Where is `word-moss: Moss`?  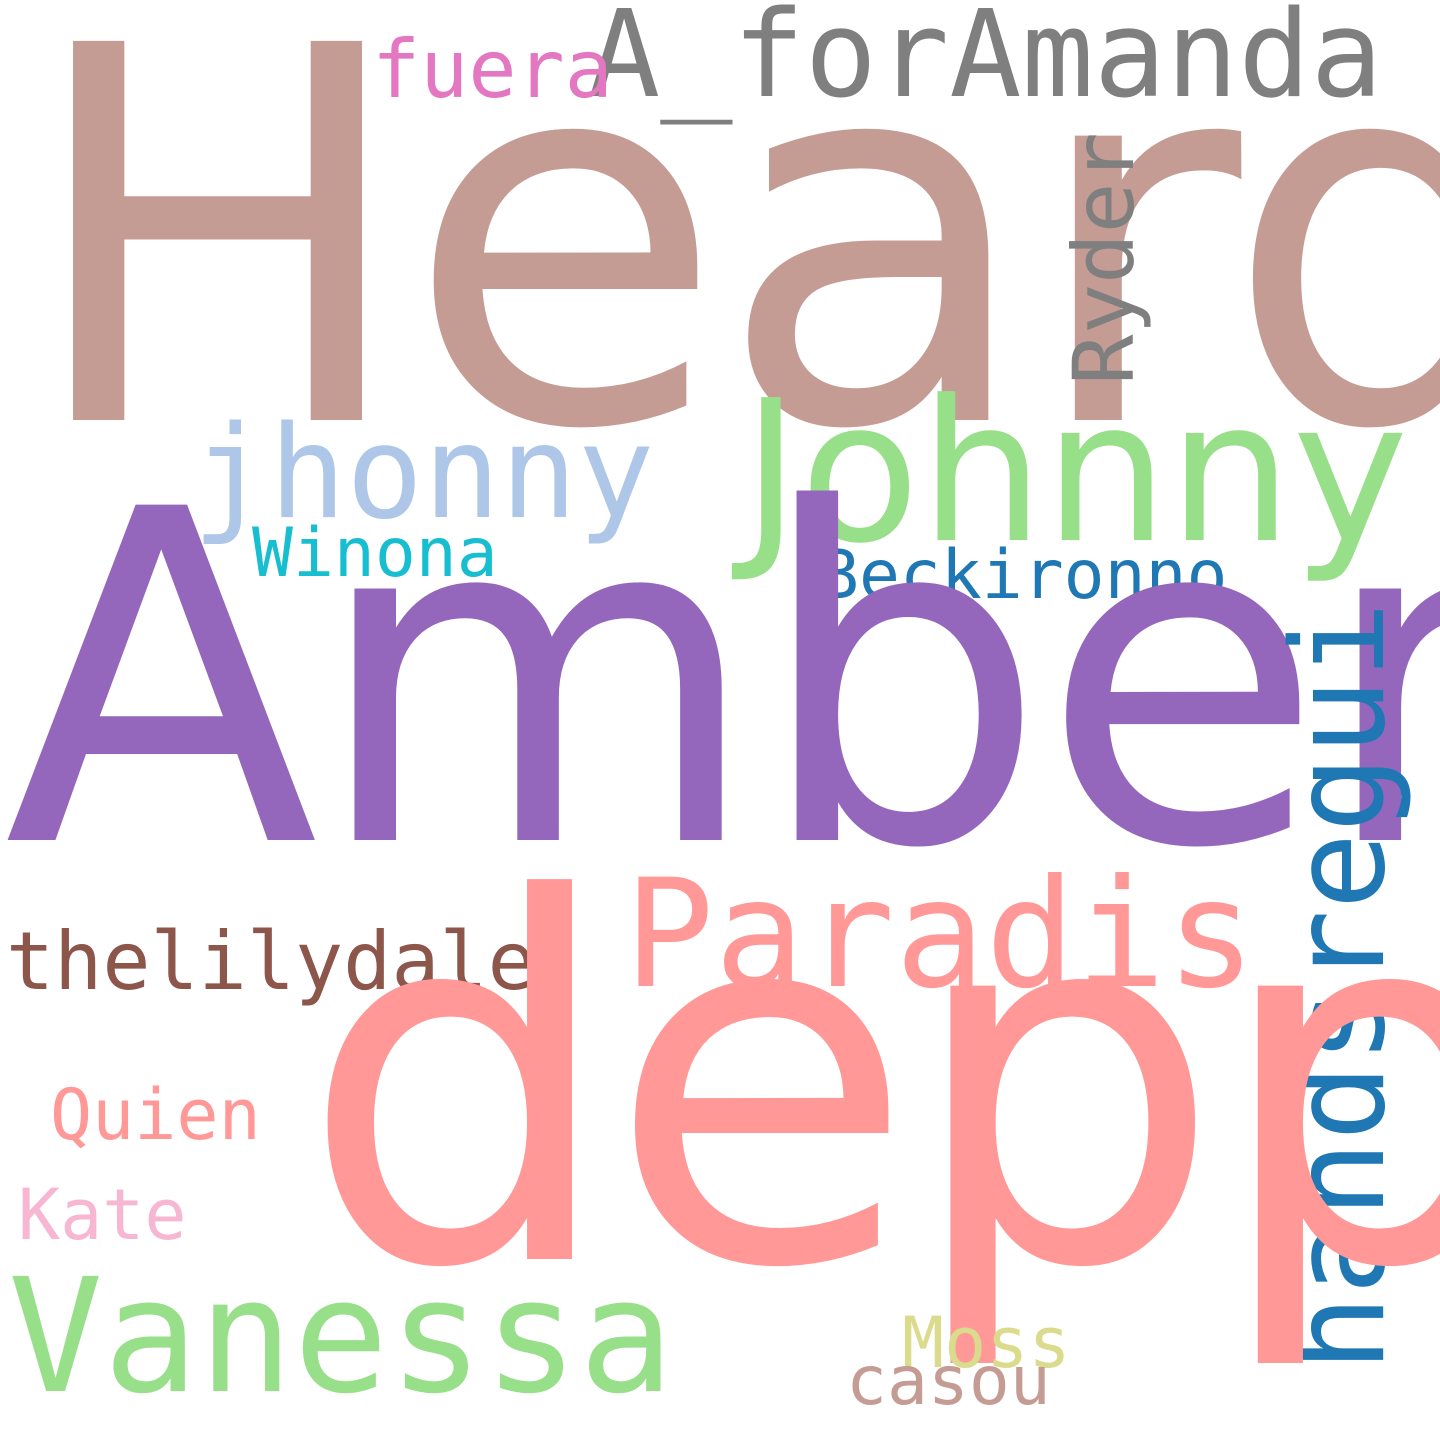 word-moss: Moss is located at coordinates (986, 1343).